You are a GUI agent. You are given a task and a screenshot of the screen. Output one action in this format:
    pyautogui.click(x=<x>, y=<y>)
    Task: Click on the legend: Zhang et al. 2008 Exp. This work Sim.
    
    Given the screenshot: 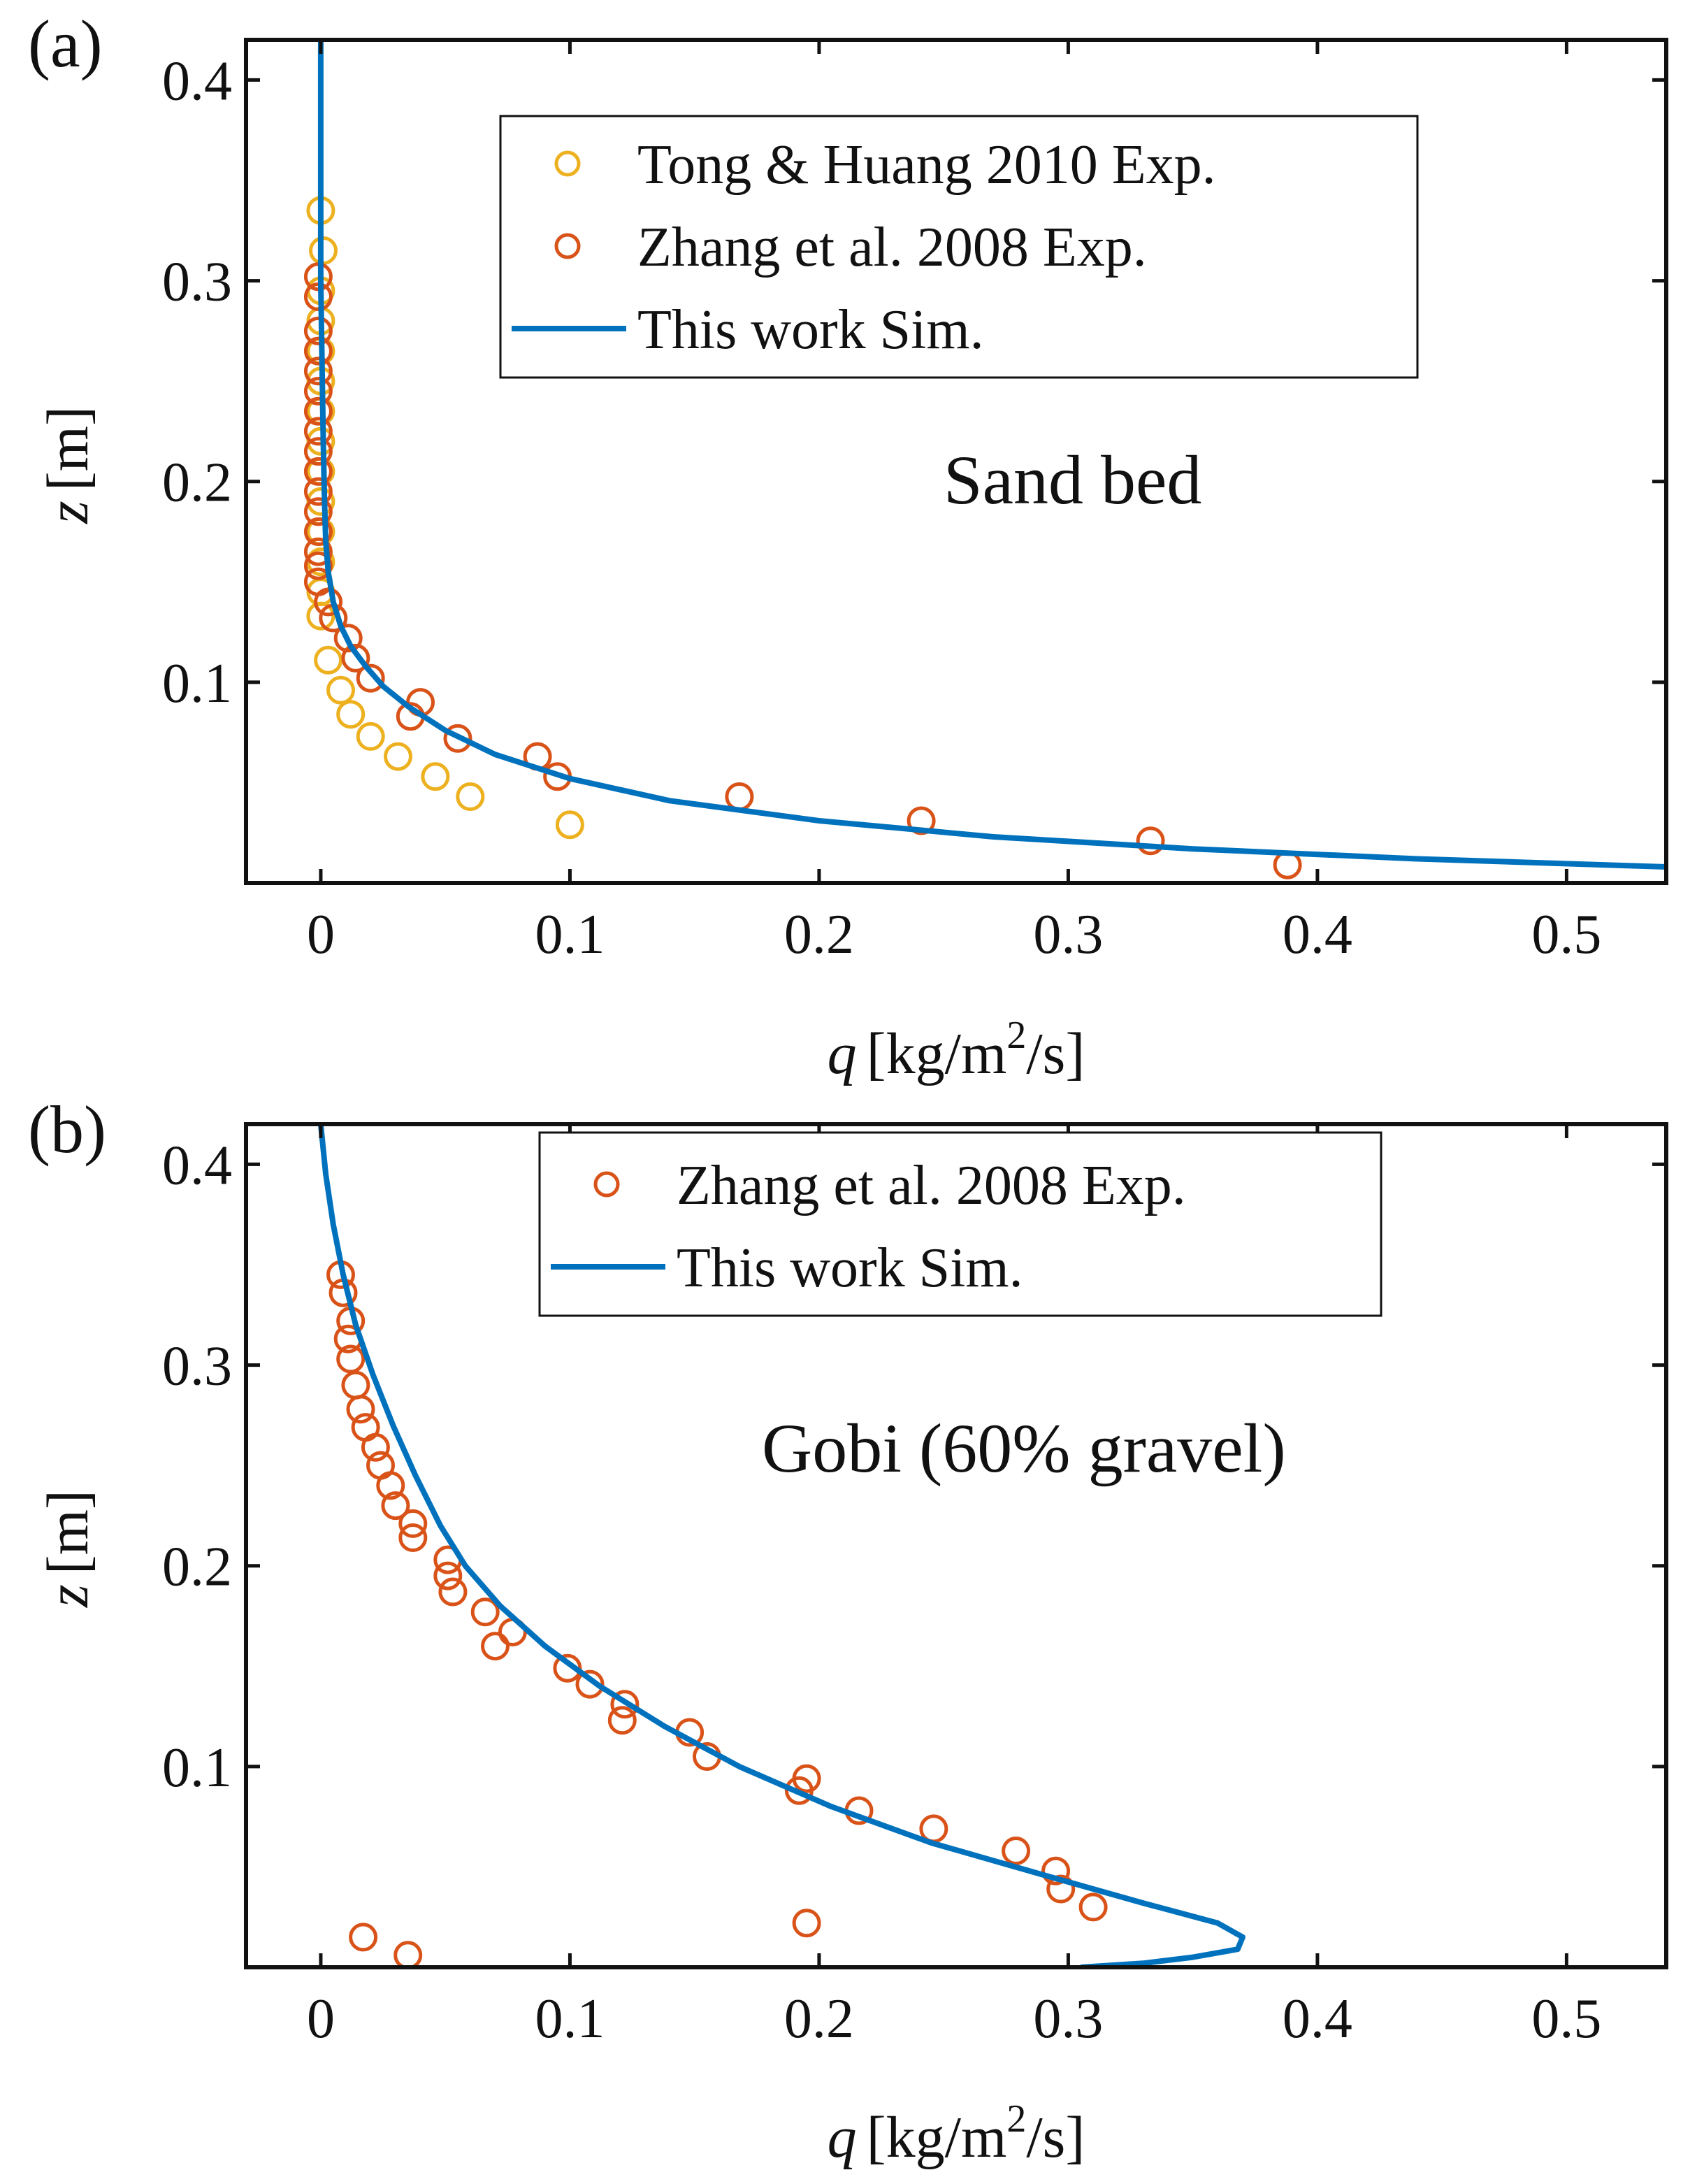 What is the action you would take?
    pyautogui.click(x=960, y=1224)
    